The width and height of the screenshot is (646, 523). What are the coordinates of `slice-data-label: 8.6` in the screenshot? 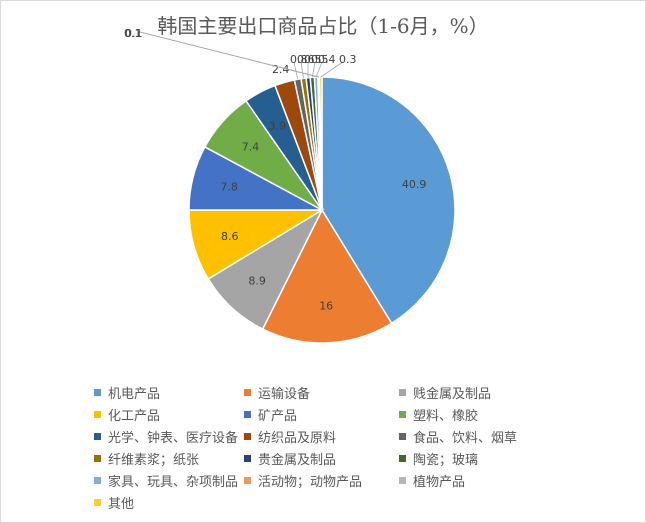 It's located at (230, 236).